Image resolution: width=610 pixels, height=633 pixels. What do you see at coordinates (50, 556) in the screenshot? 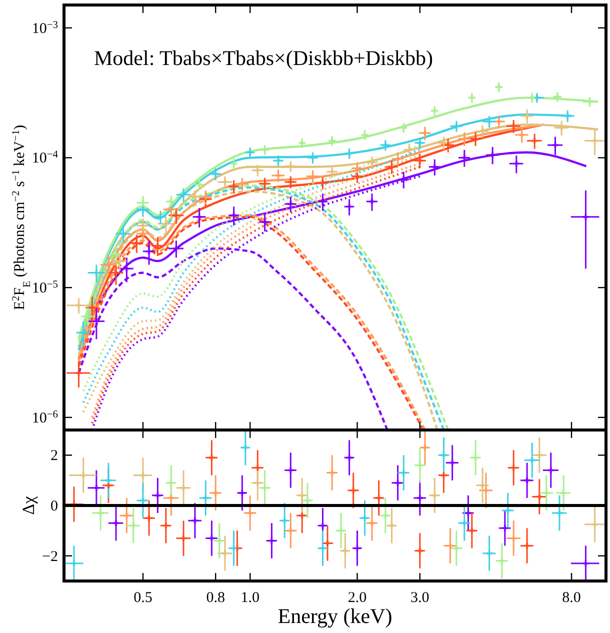
I see `y-tick-label: −2` at bounding box center [50, 556].